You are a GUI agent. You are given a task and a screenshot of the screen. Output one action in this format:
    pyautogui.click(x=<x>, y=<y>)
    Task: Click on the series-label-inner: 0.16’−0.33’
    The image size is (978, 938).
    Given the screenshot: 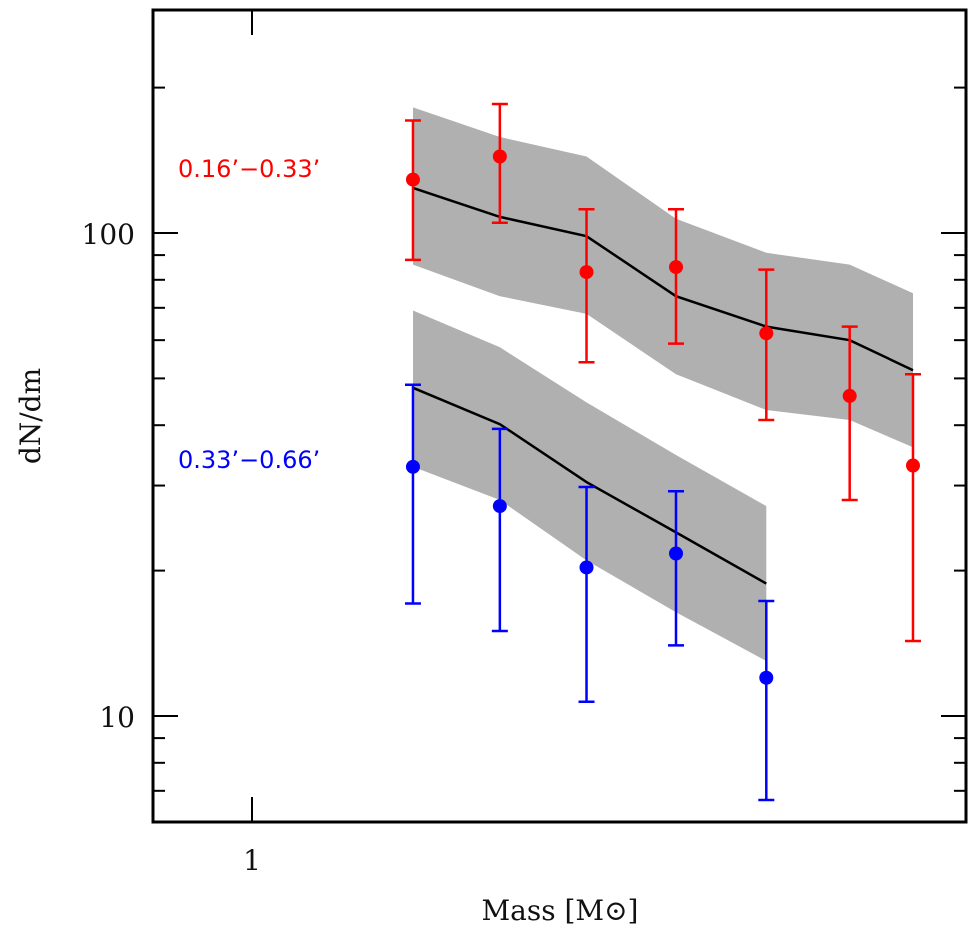 What is the action you would take?
    pyautogui.click(x=249, y=169)
    